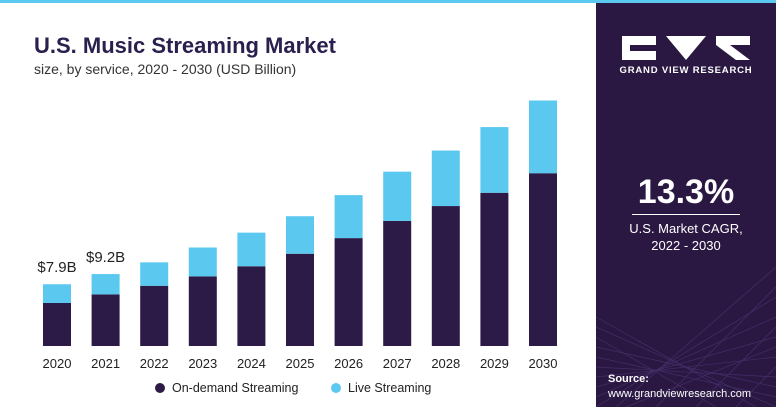  I want to click on bar-live-2028, so click(445, 178).